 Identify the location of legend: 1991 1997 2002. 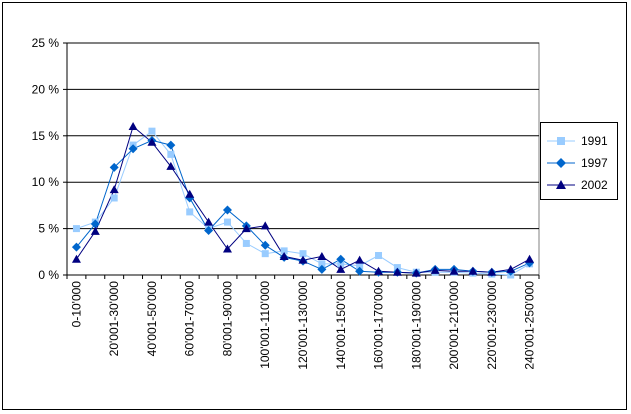
(579, 161).